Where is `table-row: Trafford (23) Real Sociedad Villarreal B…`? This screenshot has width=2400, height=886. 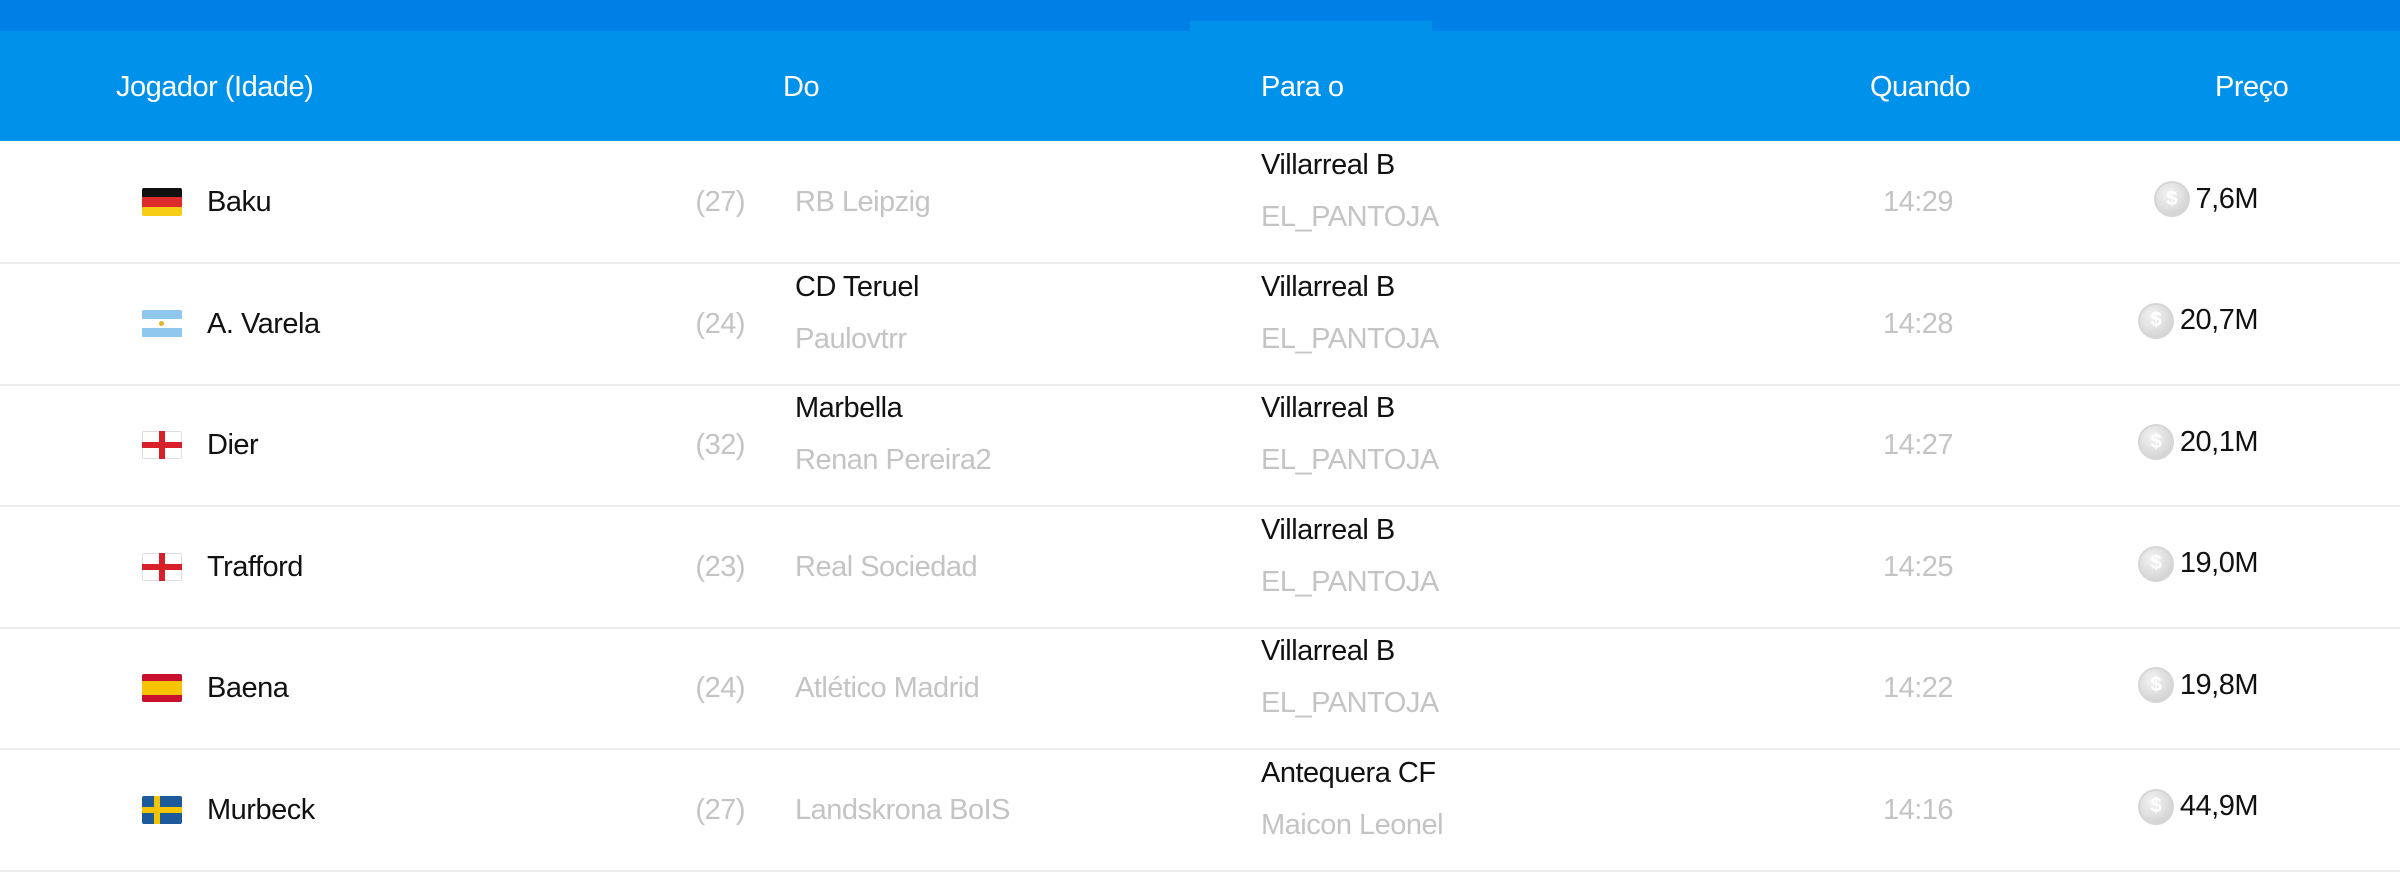 table-row: Trafford (23) Real Sociedad Villarreal B… is located at coordinates (1200, 567).